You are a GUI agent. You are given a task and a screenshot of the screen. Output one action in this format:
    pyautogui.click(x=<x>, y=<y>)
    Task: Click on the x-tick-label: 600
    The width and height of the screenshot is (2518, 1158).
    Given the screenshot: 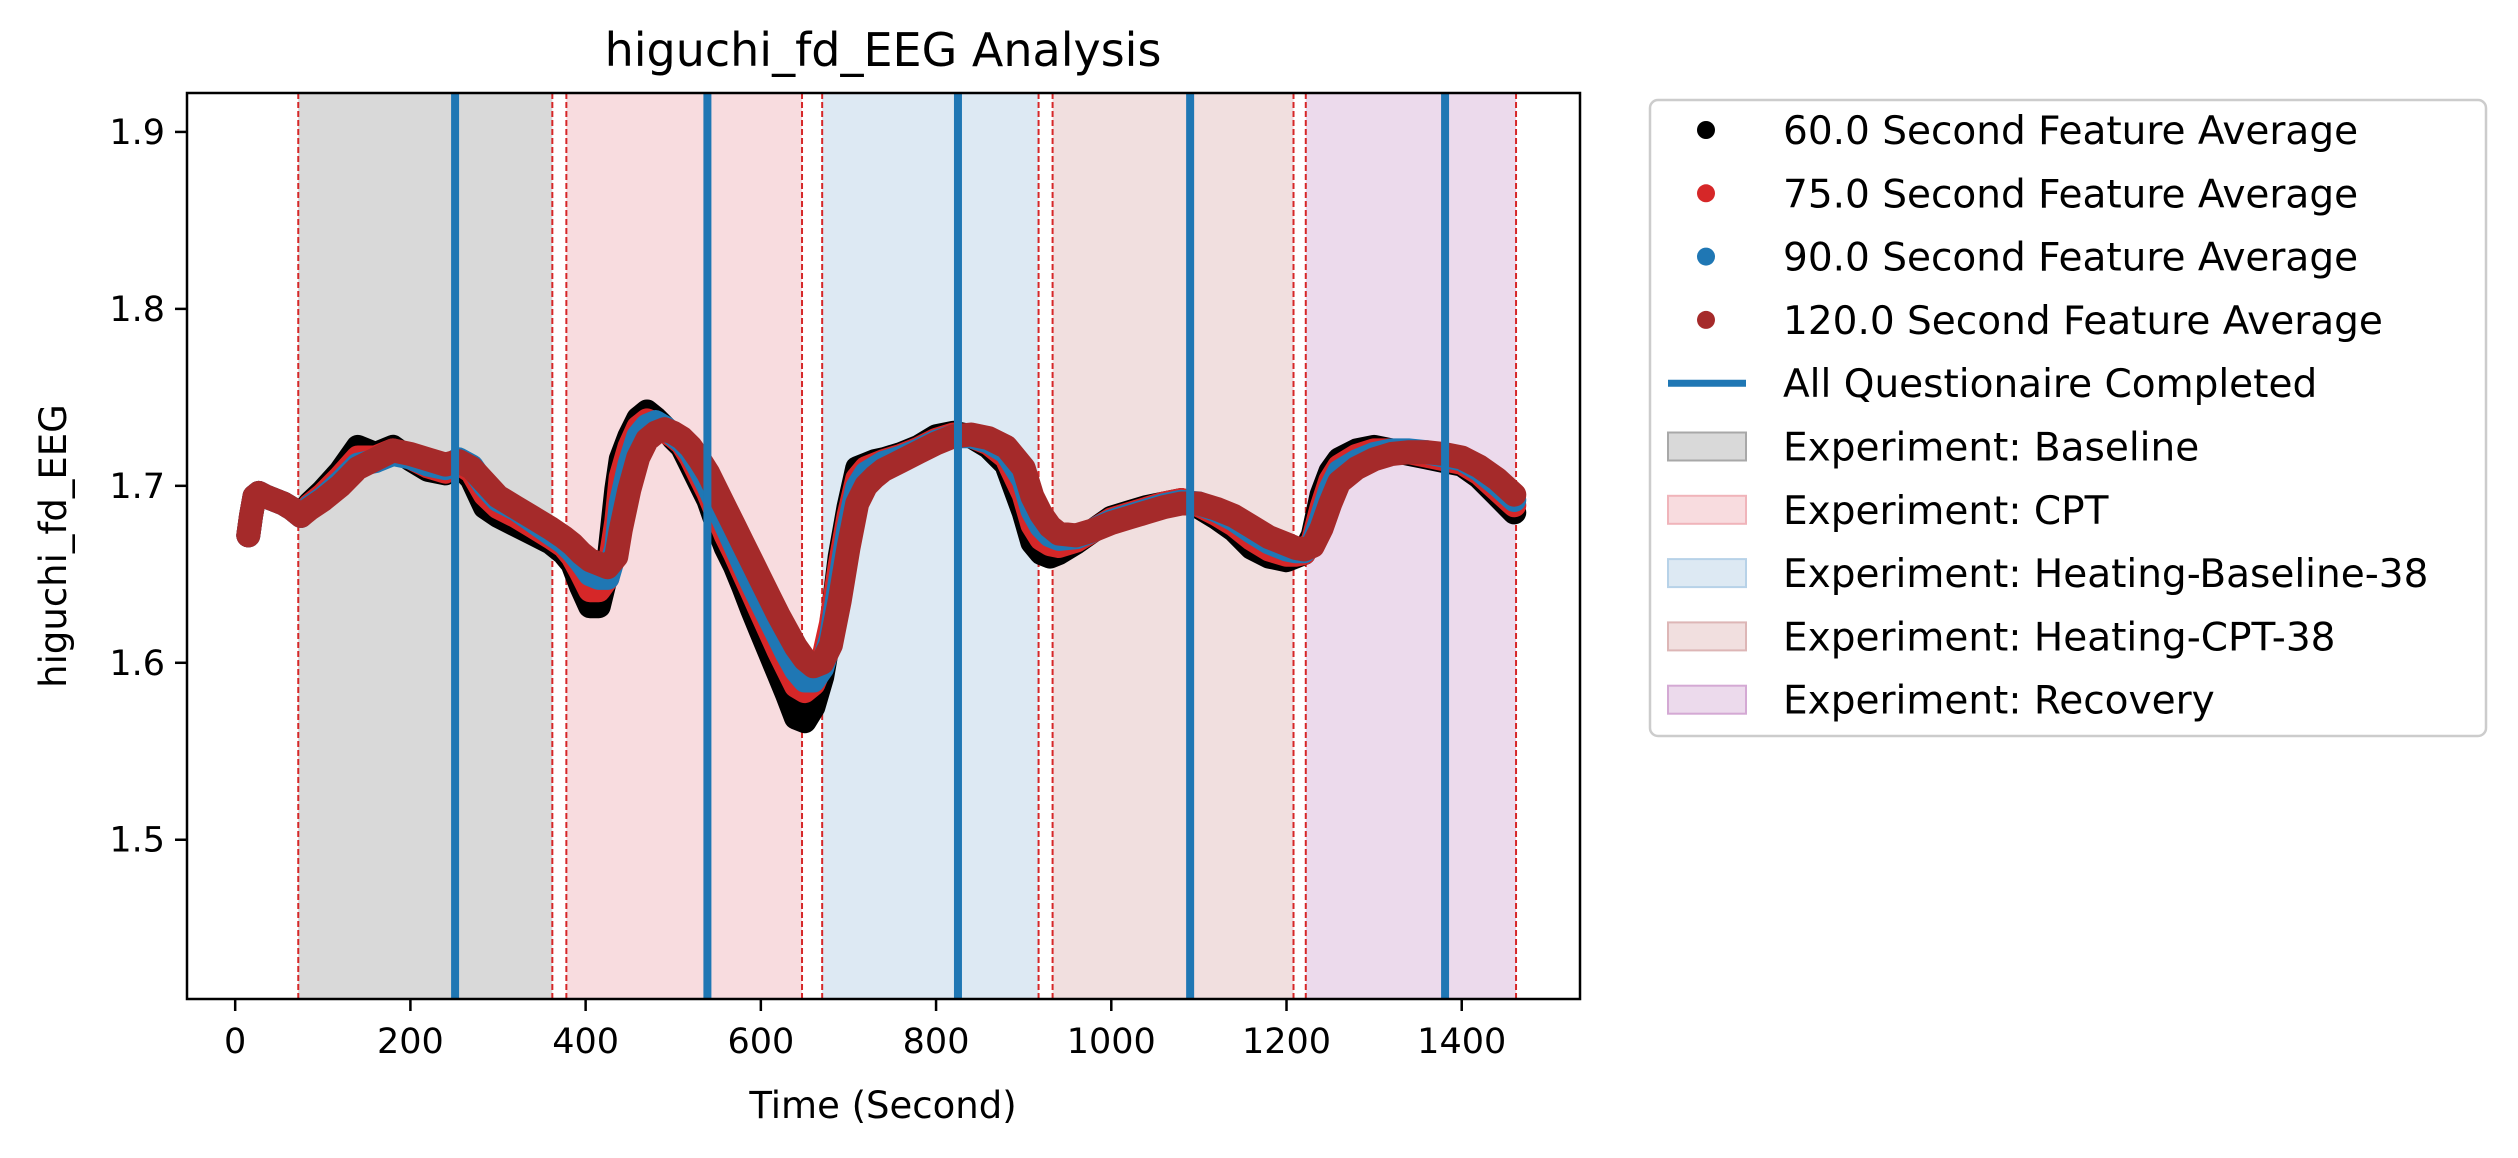 What is the action you would take?
    pyautogui.click(x=760, y=1042)
    